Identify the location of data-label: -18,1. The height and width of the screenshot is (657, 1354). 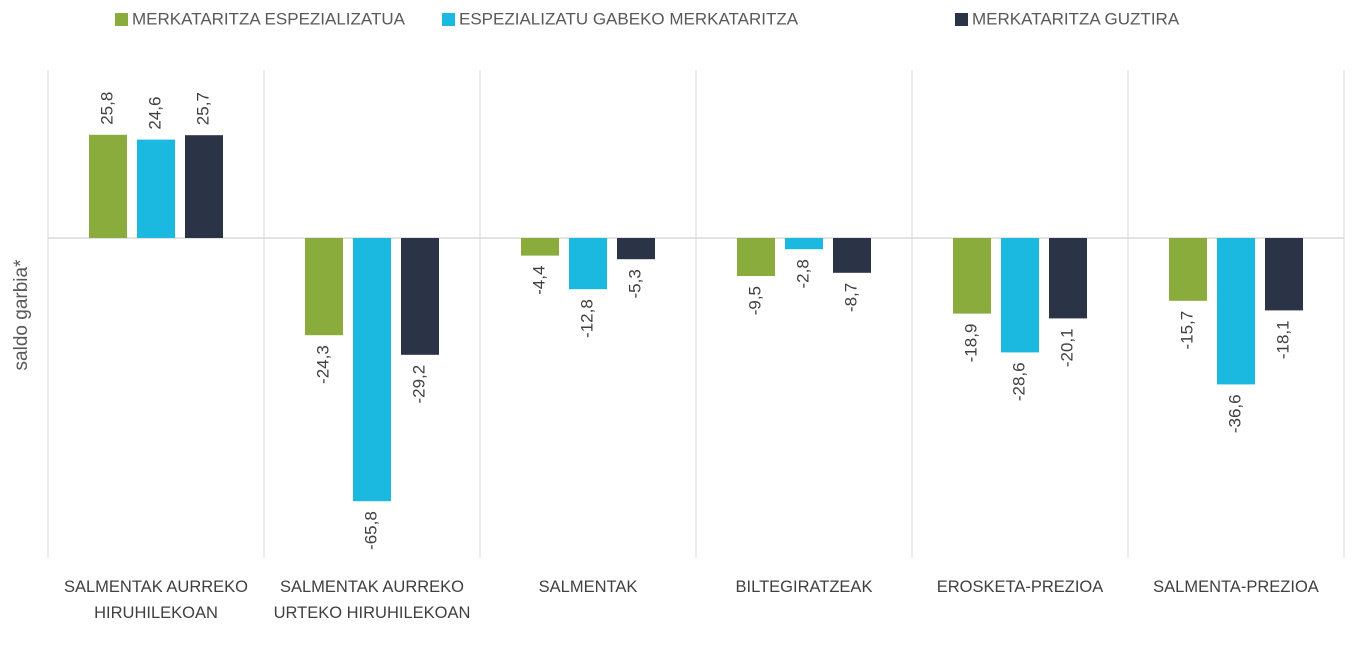
(1282, 339).